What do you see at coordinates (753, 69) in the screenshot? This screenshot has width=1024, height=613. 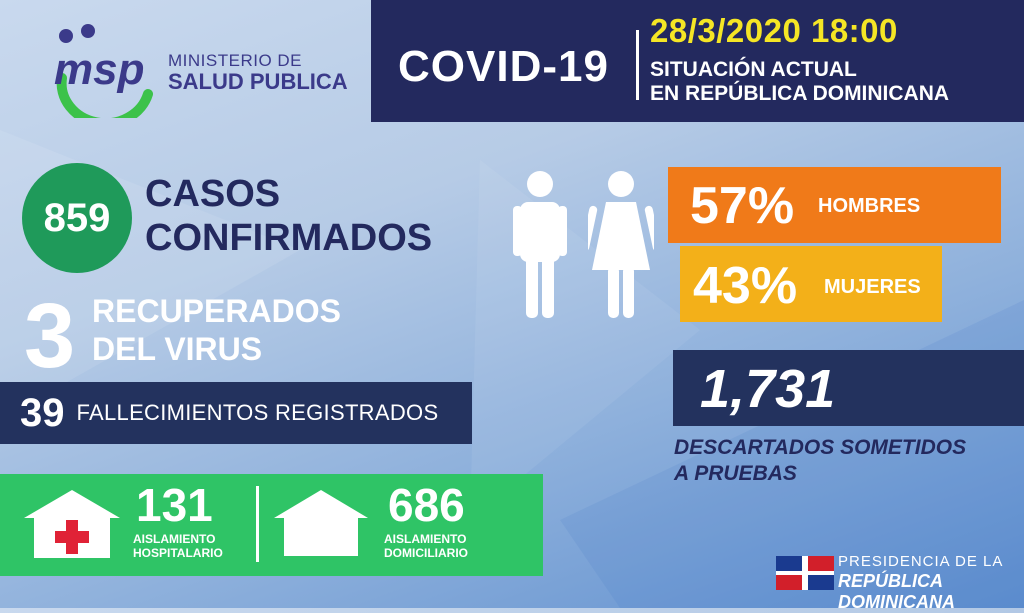 I see `header-subtitle-line1: SITUACIÓN ACTUAL` at bounding box center [753, 69].